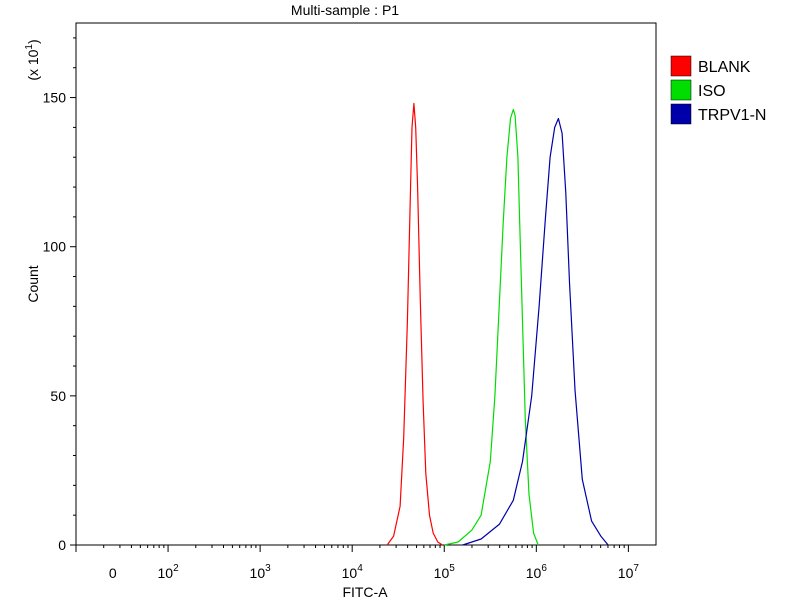 The image size is (800, 600). What do you see at coordinates (345, 10) in the screenshot?
I see `chart-title: Multi-sample : P1` at bounding box center [345, 10].